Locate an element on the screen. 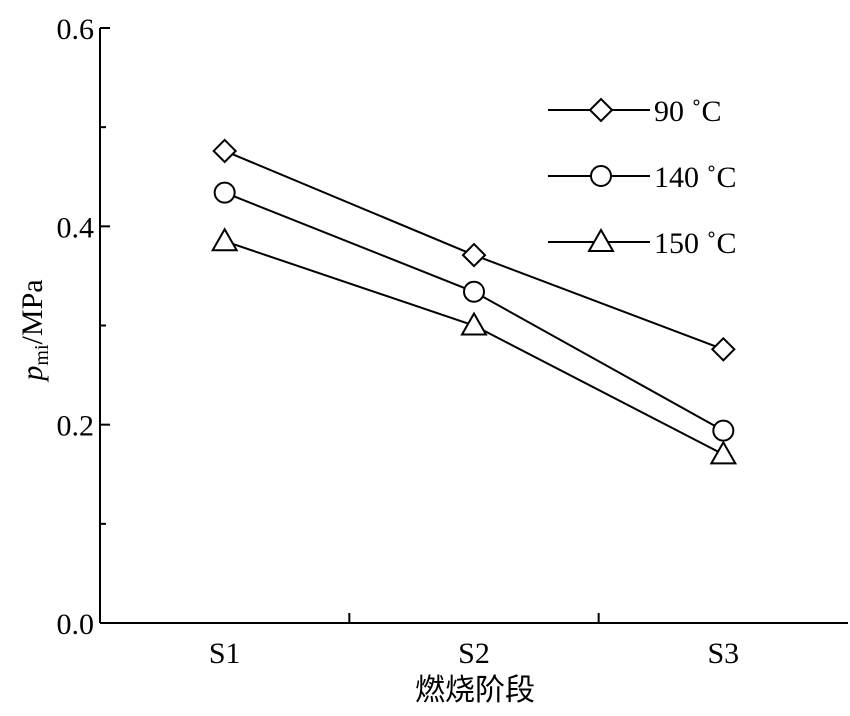 This screenshot has height=716, width=850. x-tick-label: S1 is located at coordinates (225, 653).